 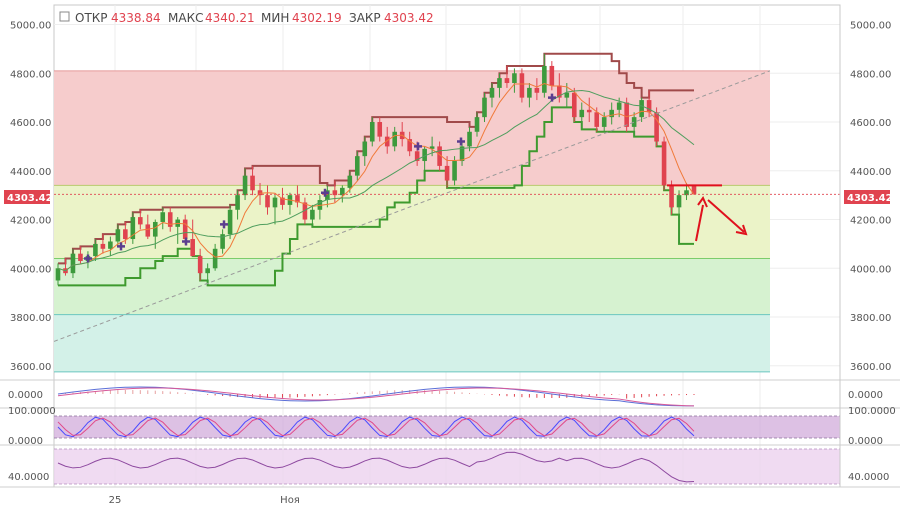 I want to click on oscillator-tick-right: 40.0000, so click(x=868, y=477).